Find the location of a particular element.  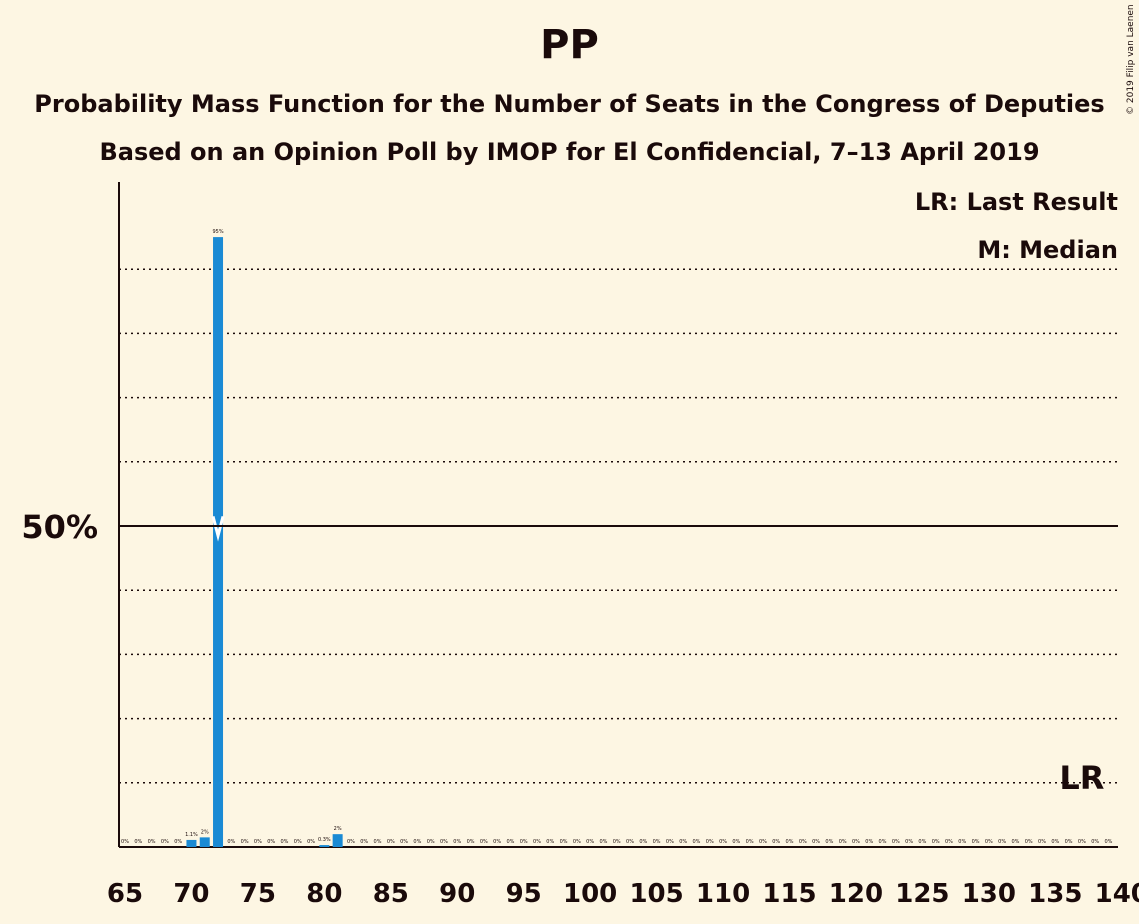

legend-median: M: Median is located at coordinates (1047, 250).